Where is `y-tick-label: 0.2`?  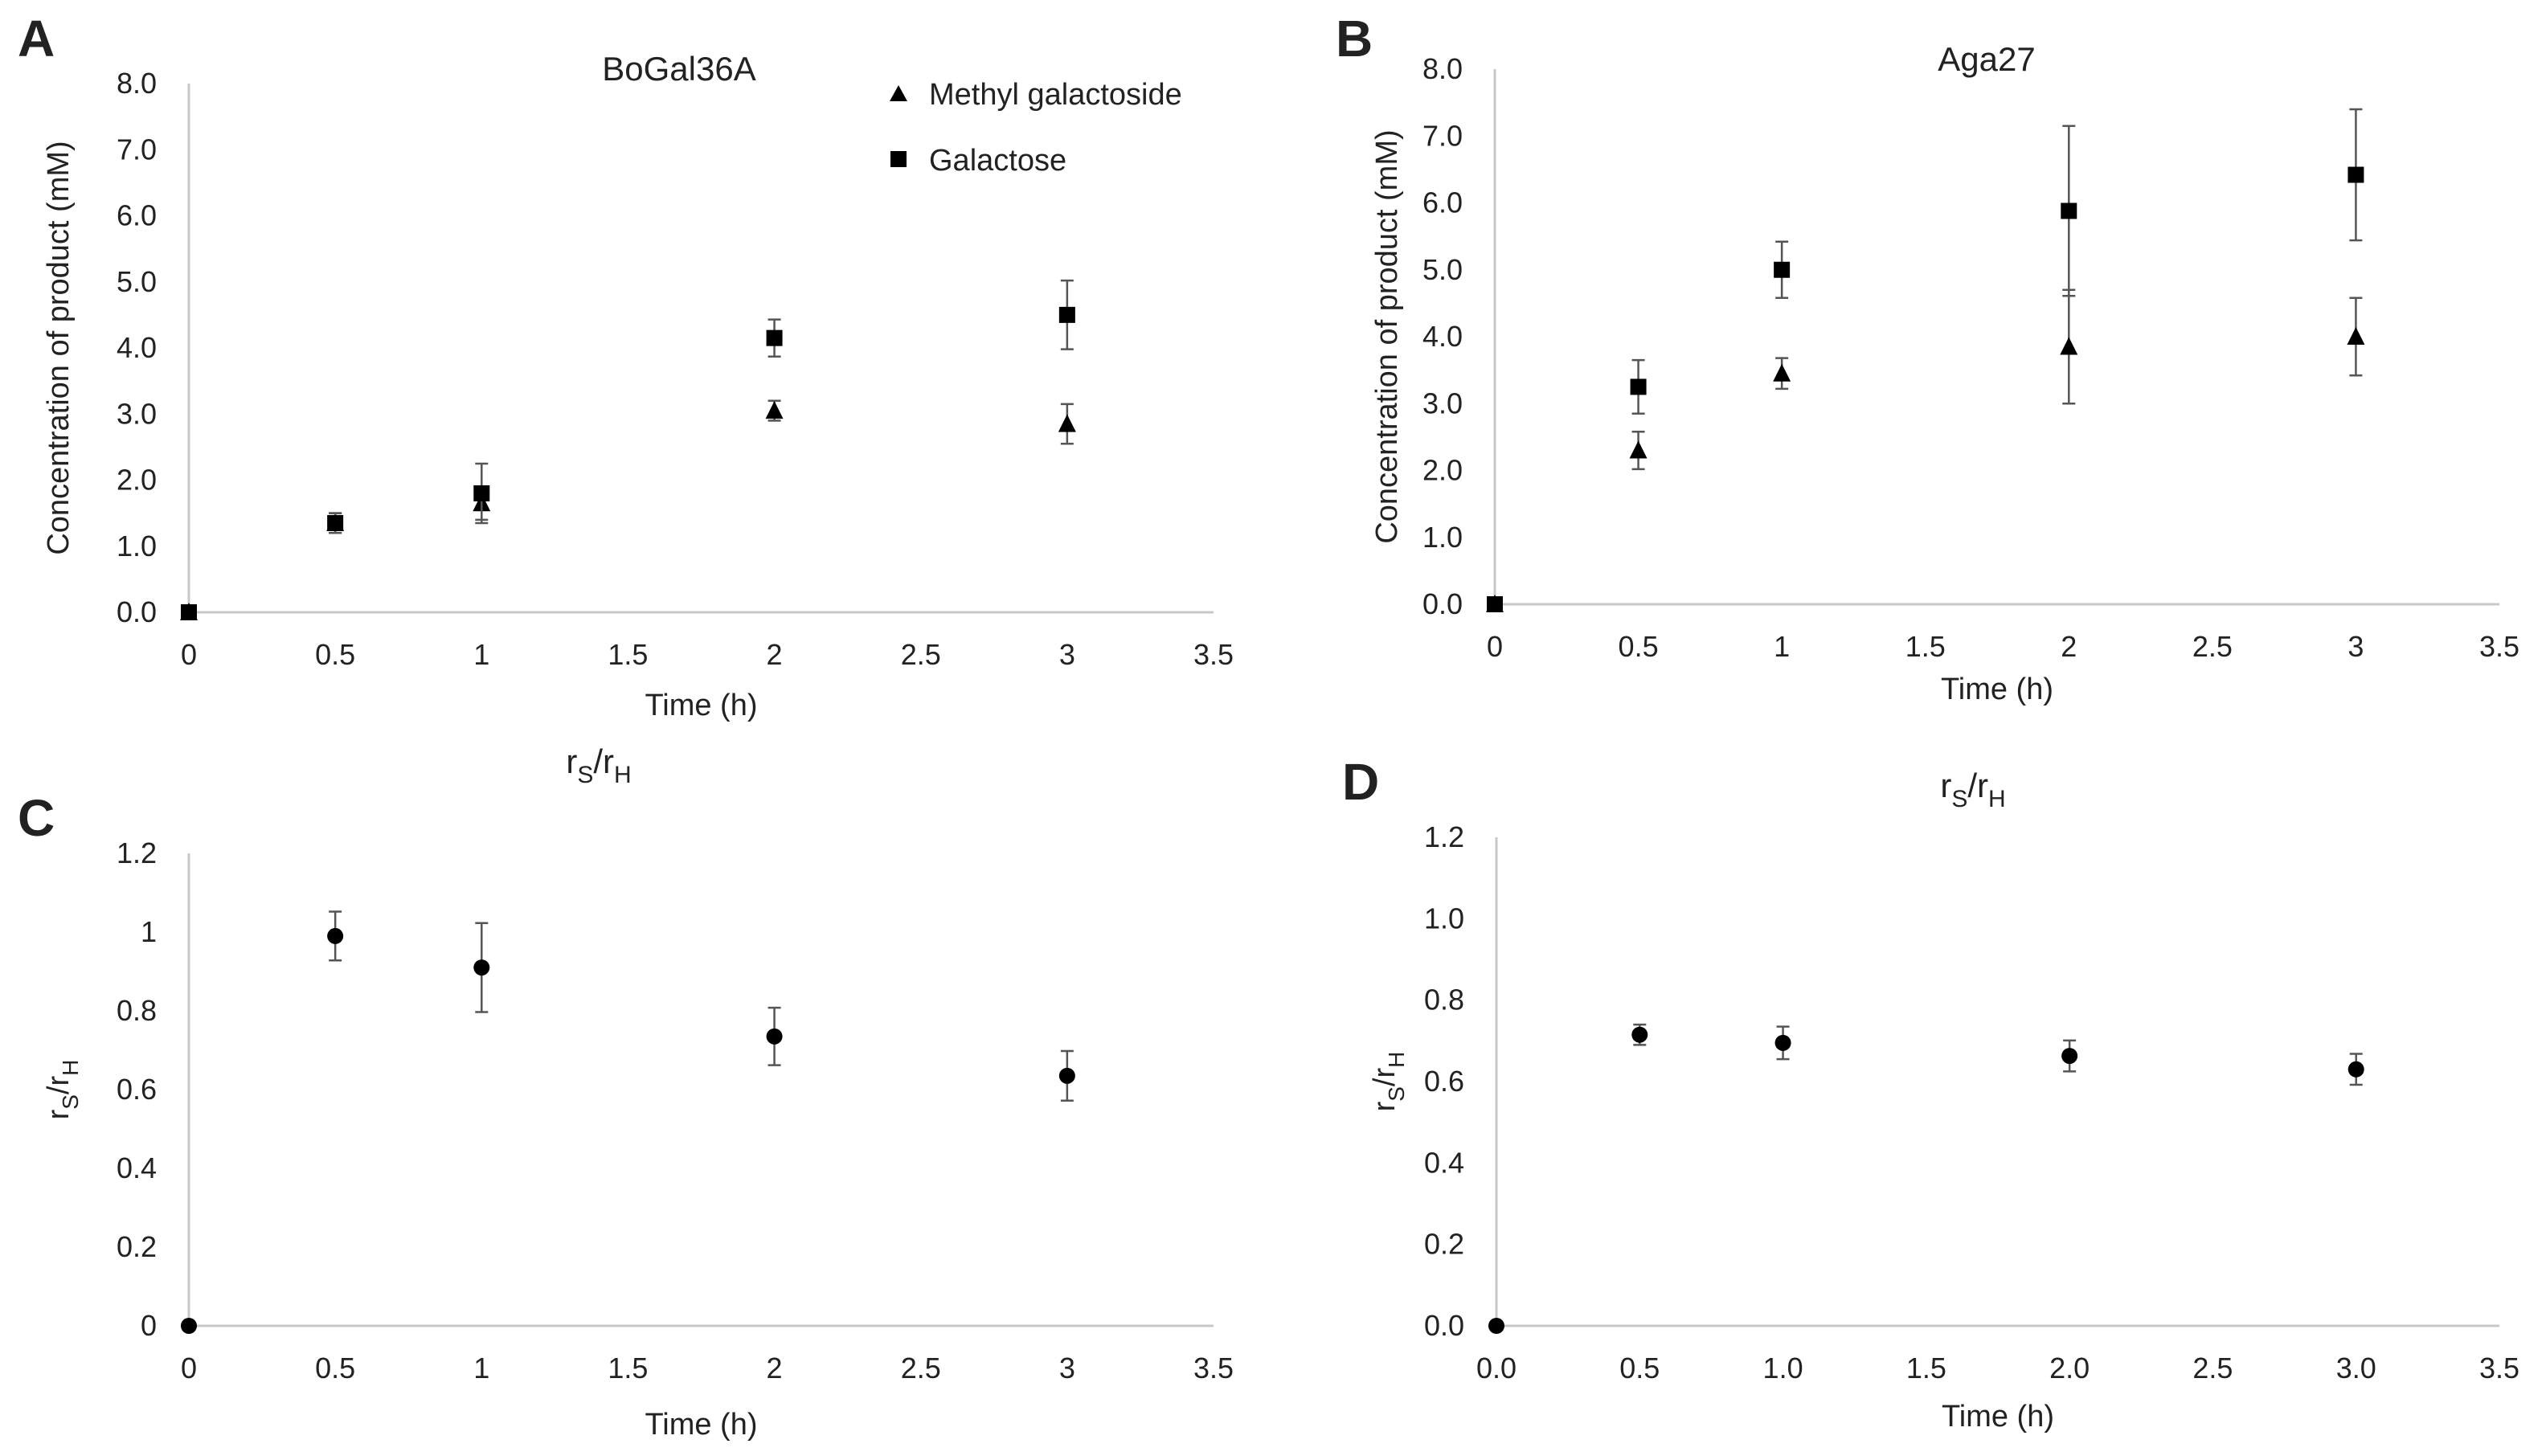
y-tick-label: 0.2 is located at coordinates (137, 1246).